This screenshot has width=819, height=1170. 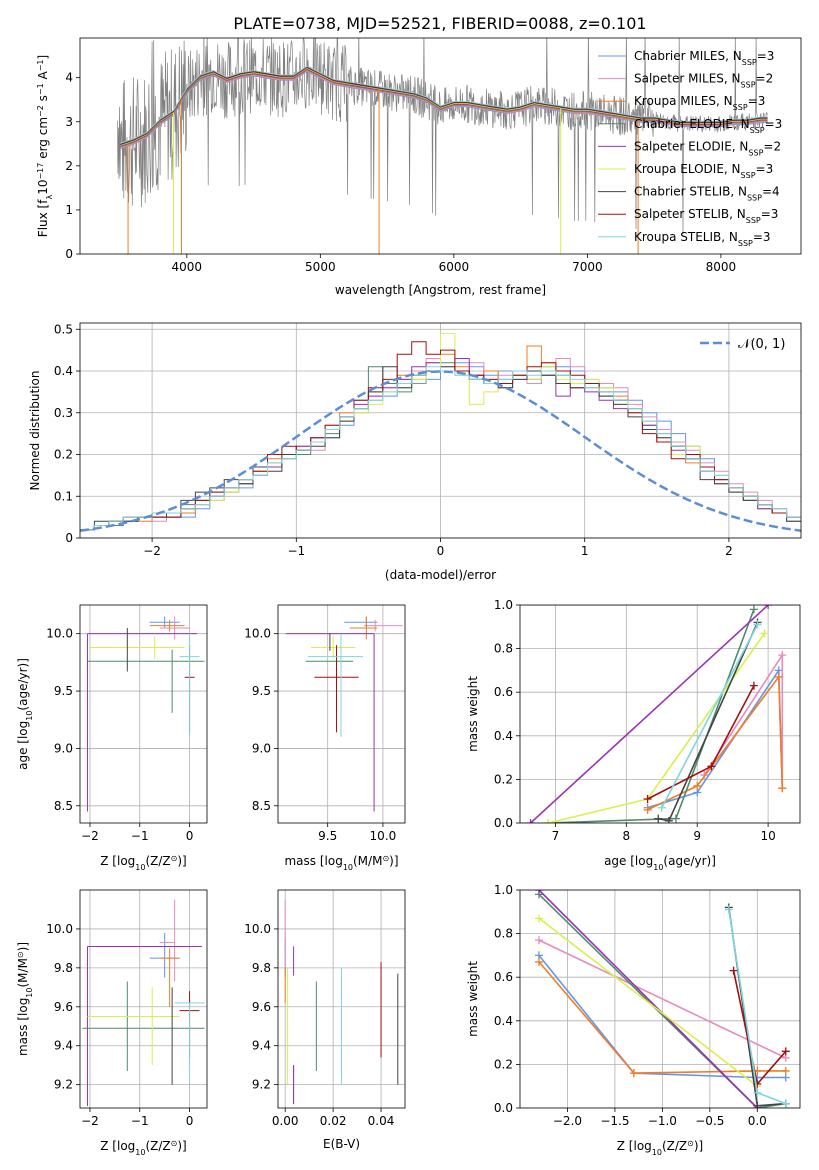 What do you see at coordinates (341, 1144) in the screenshot?
I see `x-axis-label: E(B-V)` at bounding box center [341, 1144].